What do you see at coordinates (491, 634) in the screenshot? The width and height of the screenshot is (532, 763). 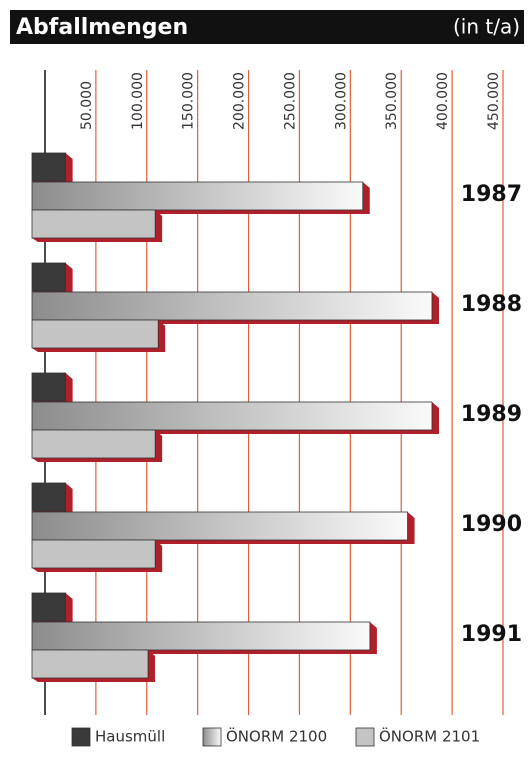 I see `category-label: 1991` at bounding box center [491, 634].